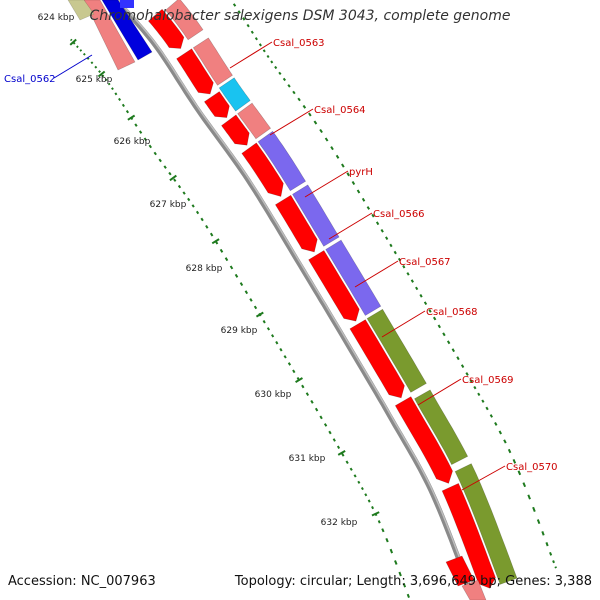 The image size is (600, 600). I want to click on gene-label: Csal_0564, so click(340, 110).